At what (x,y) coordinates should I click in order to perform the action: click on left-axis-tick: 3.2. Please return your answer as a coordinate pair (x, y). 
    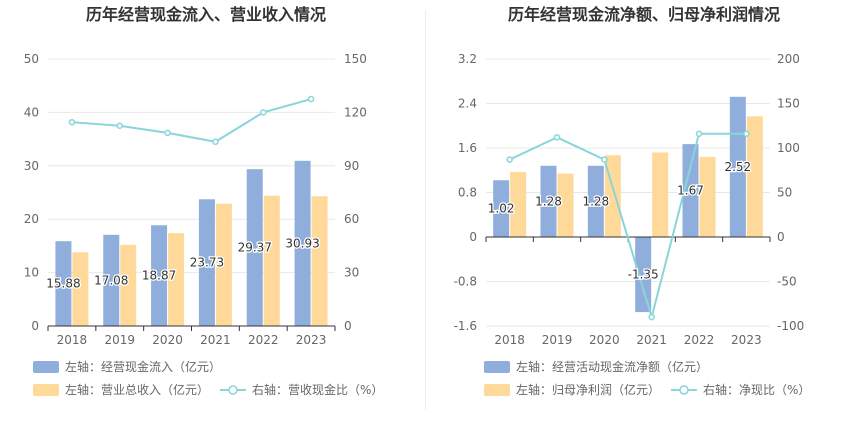
    Looking at the image, I should click on (467, 59).